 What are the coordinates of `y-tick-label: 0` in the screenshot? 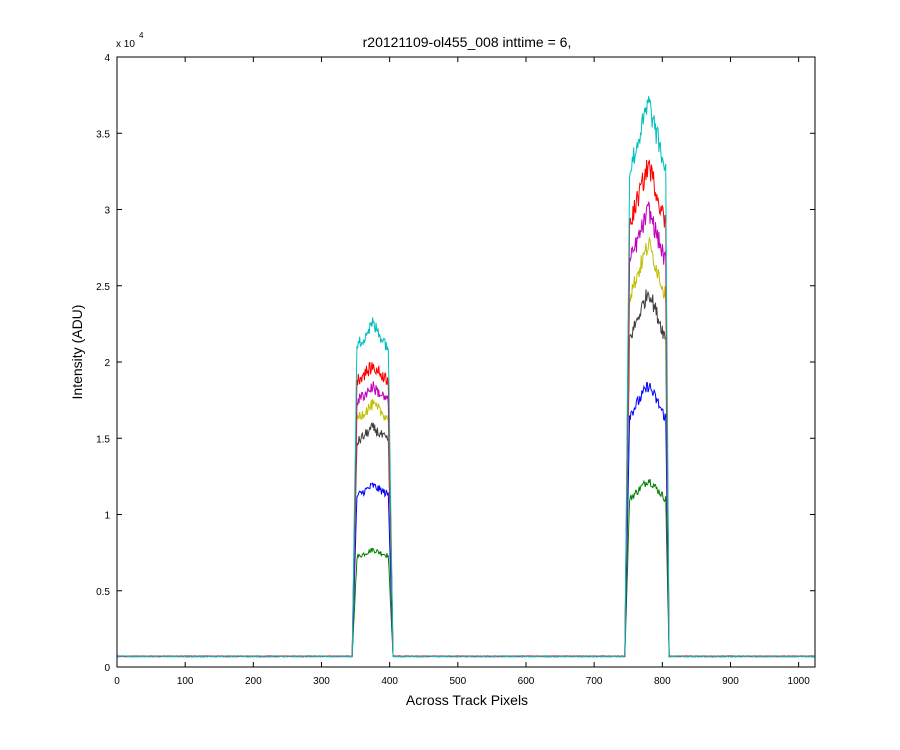 It's located at (107, 668).